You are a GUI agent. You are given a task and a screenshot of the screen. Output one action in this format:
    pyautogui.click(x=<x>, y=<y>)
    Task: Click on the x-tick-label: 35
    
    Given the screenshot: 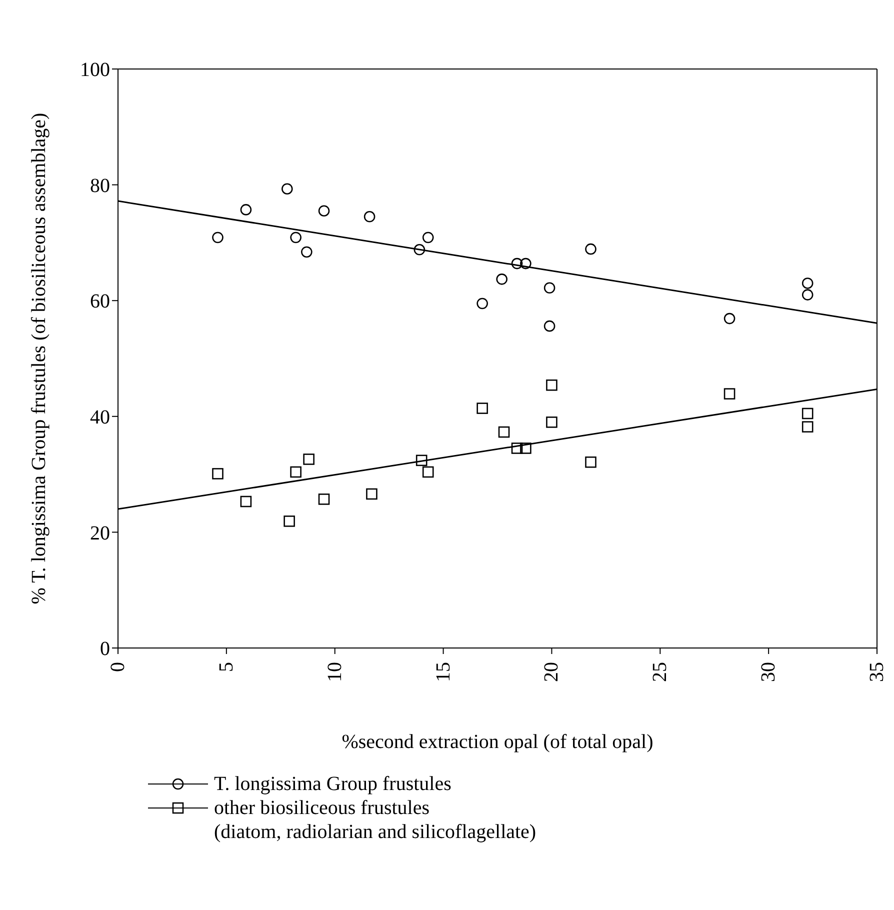 What is the action you would take?
    pyautogui.click(x=877, y=672)
    